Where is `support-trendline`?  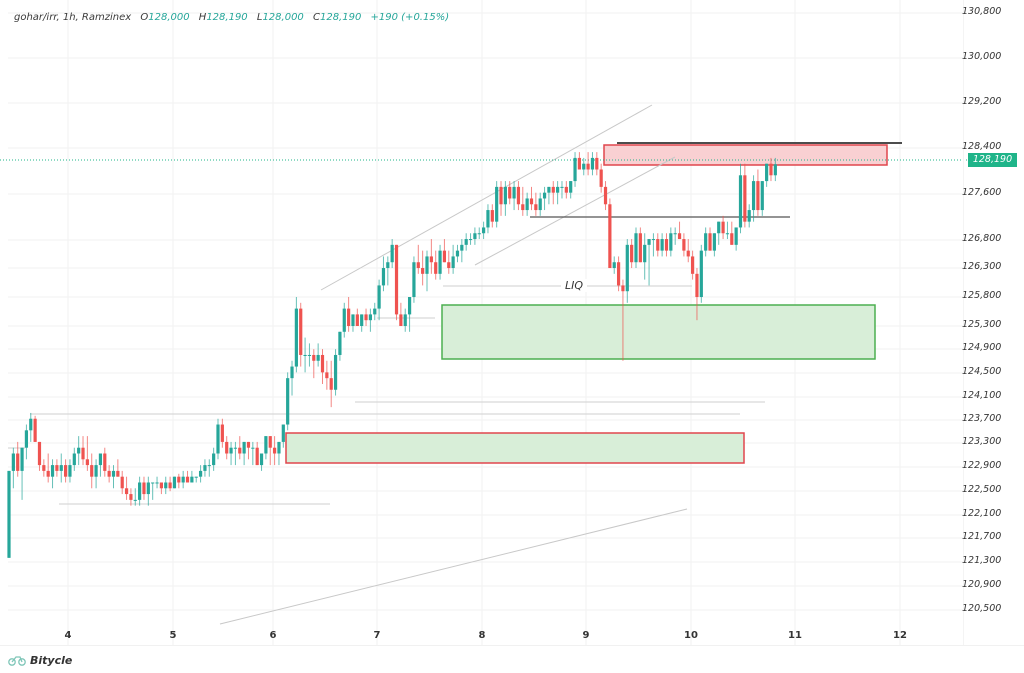 support-trendline is located at coordinates (453, 566).